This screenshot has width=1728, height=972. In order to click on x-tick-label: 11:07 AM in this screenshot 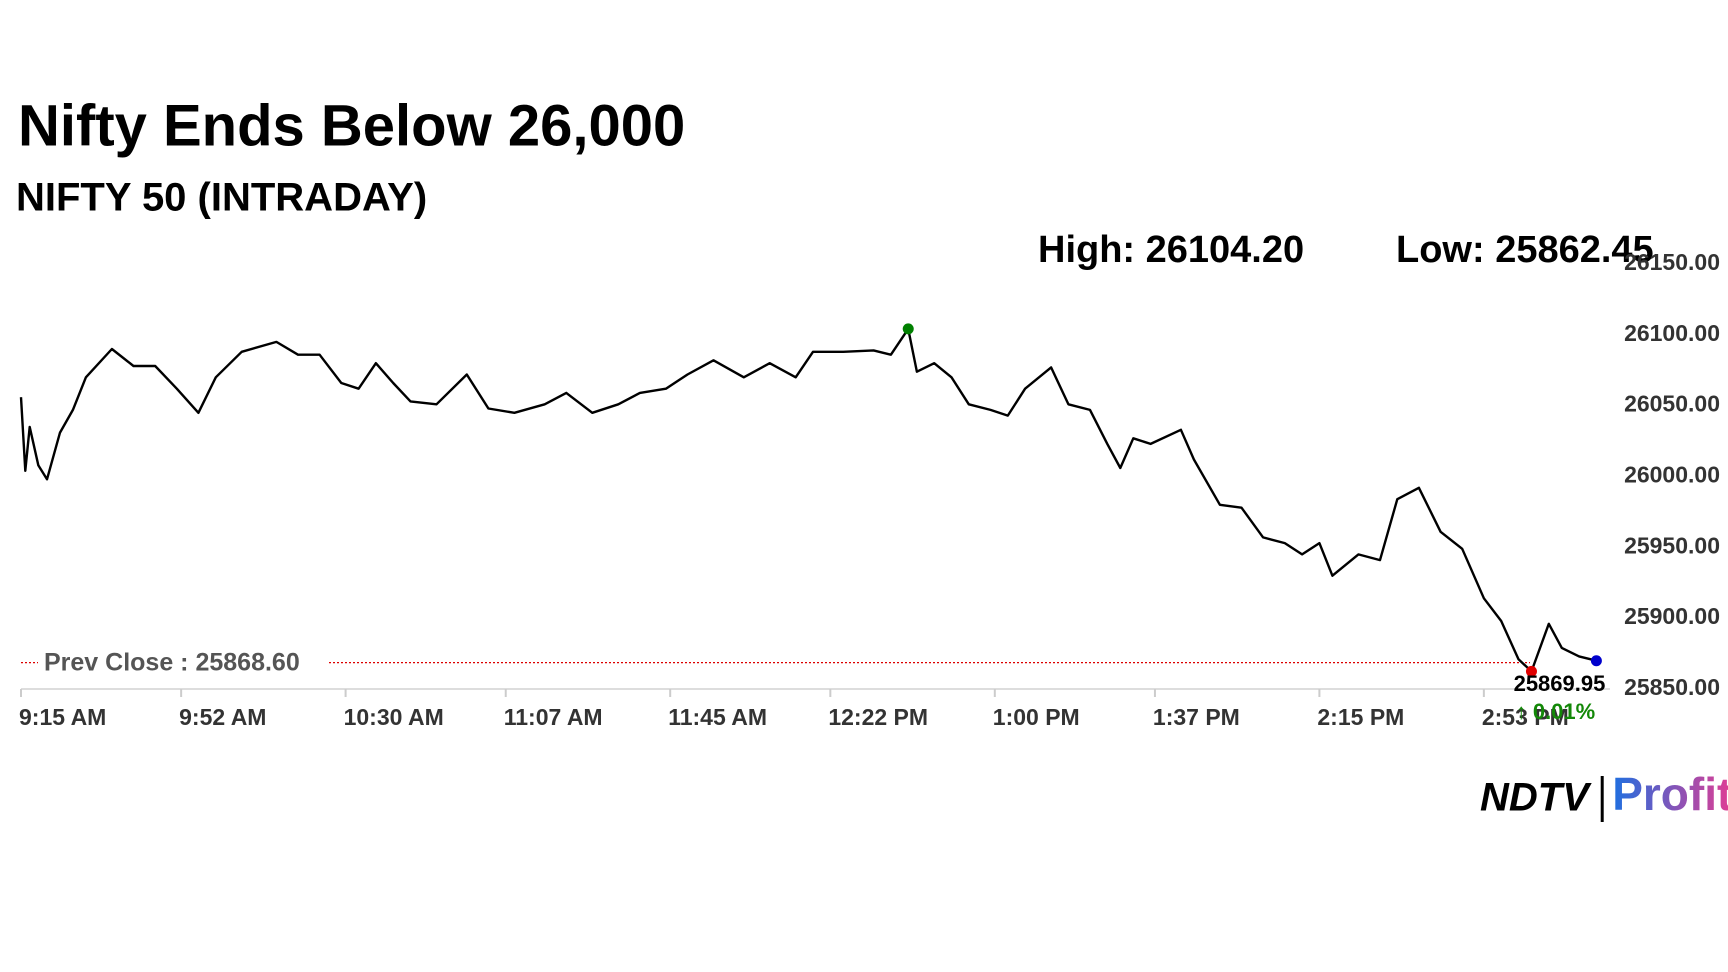, I will do `click(553, 717)`.